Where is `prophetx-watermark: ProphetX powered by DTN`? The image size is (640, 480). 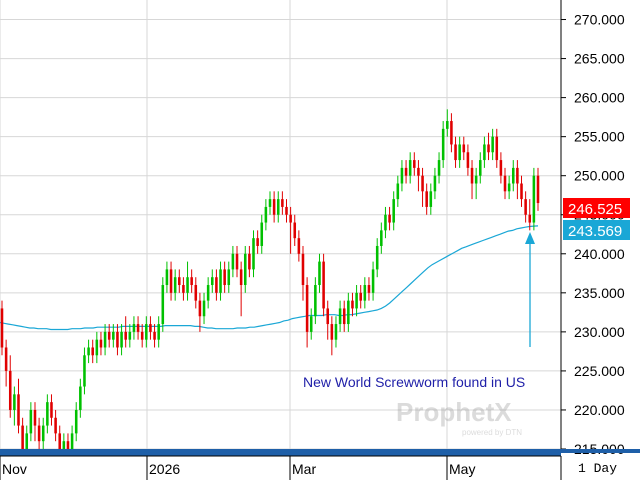 prophetx-watermark: ProphetX powered by DTN is located at coordinates (459, 417).